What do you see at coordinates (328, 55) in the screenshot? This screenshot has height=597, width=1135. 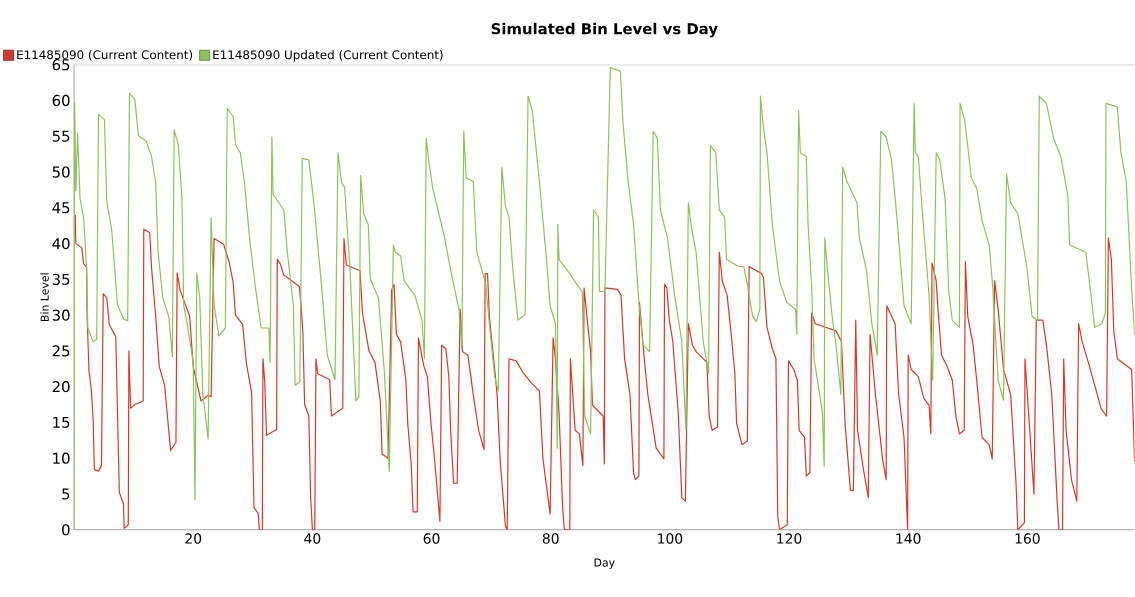 I see `legend-label: E11485090 Updated (Current Content)` at bounding box center [328, 55].